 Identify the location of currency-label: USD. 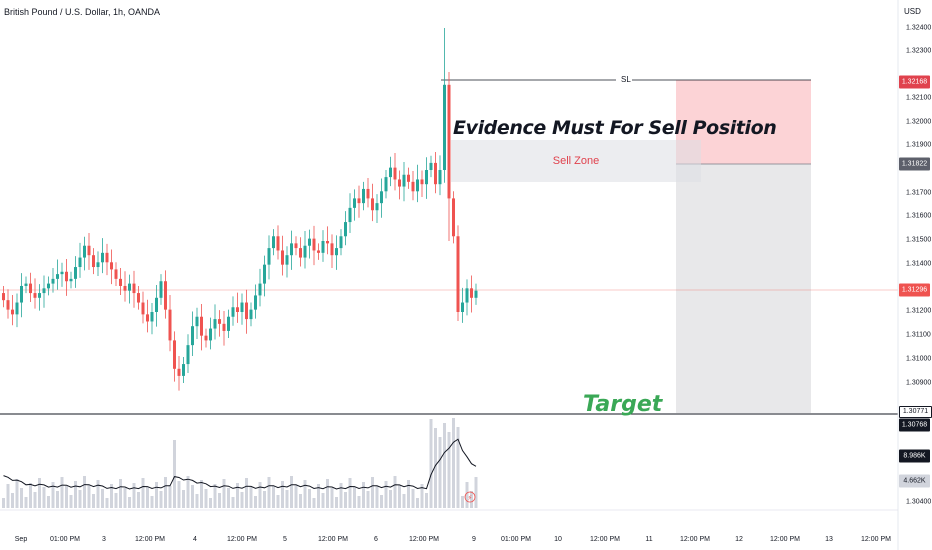
(912, 11).